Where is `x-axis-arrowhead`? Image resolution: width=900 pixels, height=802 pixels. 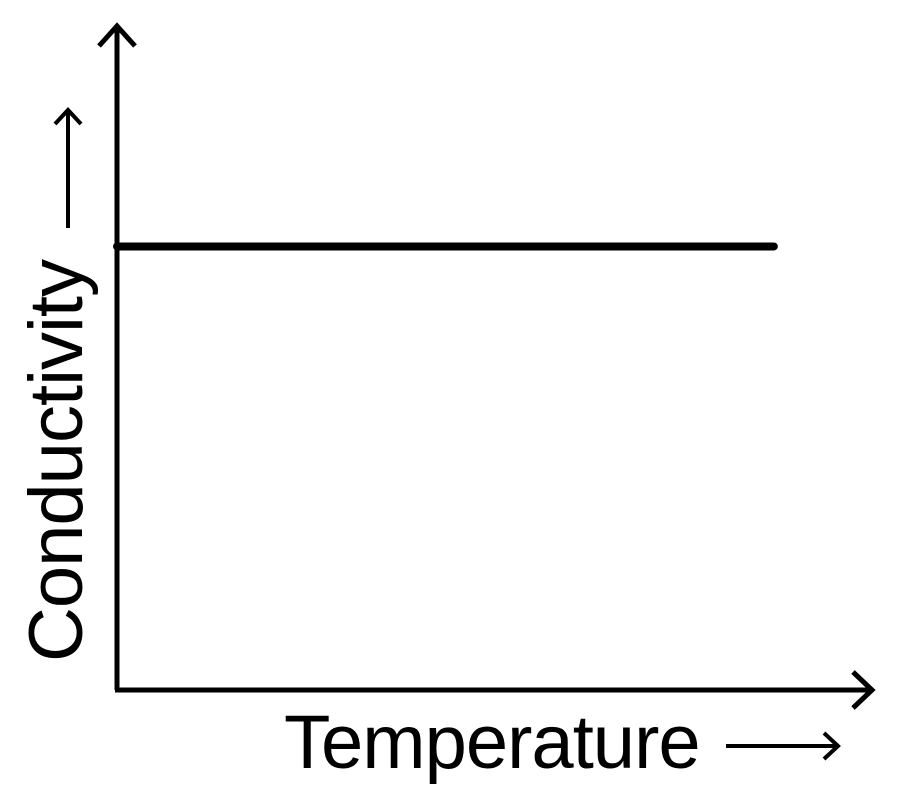
x-axis-arrowhead is located at coordinates (863, 690).